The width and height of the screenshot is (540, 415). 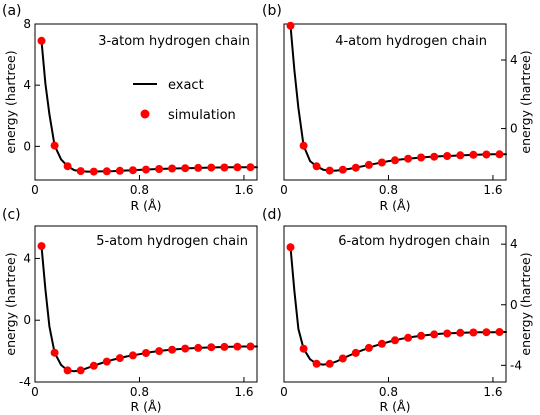 I want to click on panel-a-xlabel: R (Å), so click(x=146, y=205).